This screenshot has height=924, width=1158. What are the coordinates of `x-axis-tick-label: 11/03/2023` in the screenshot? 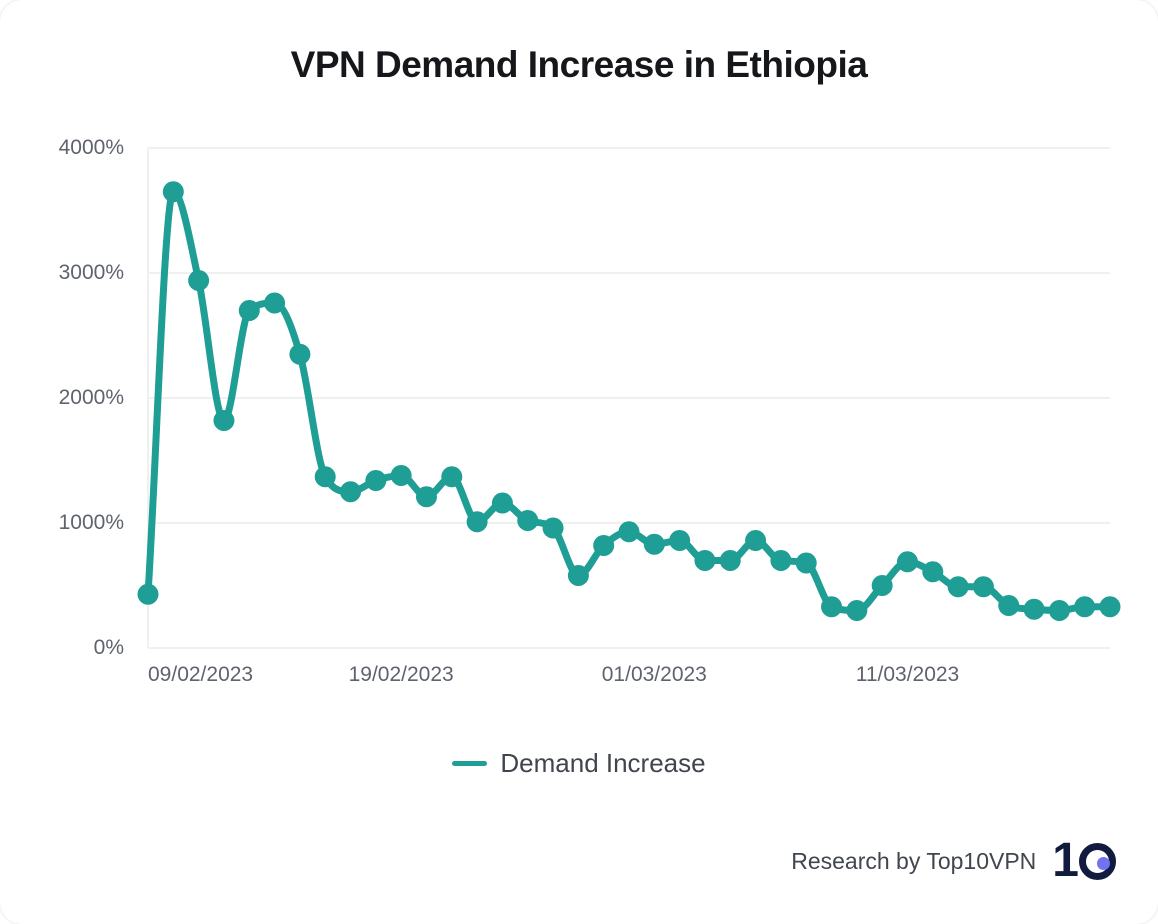 It's located at (907, 674).